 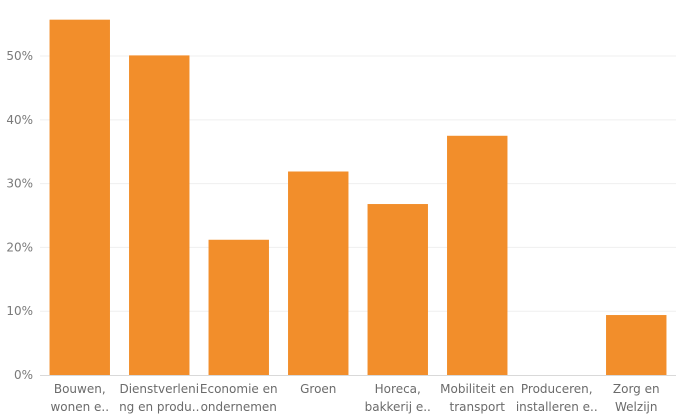 I want to click on y-tick-label: 10%, so click(x=19, y=311).